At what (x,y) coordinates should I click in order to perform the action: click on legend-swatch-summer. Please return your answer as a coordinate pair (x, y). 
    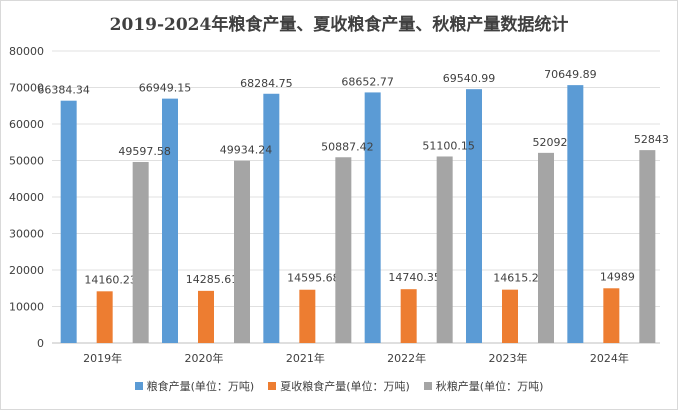
    Looking at the image, I should click on (272, 386).